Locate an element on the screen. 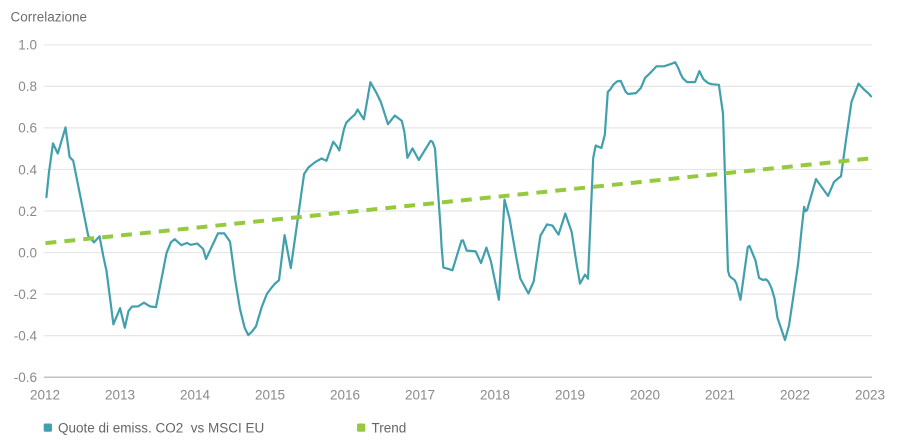  svg-text: 2023 is located at coordinates (870, 395).